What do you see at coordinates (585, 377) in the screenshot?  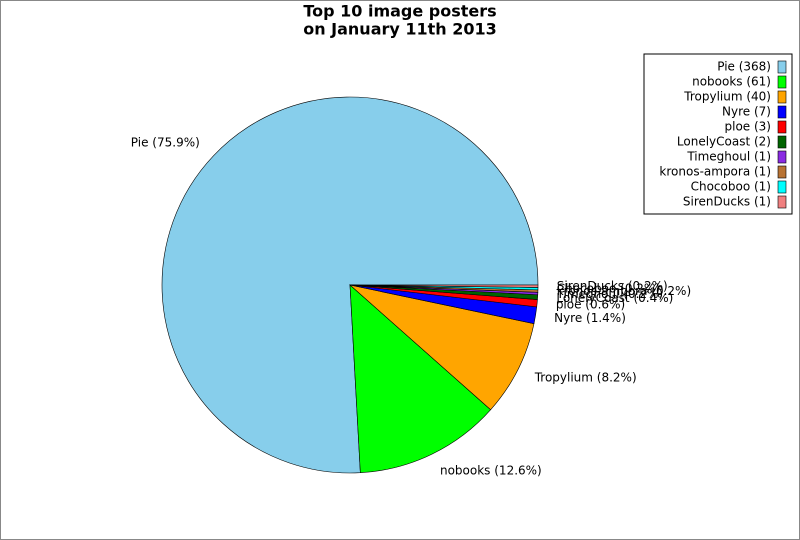 I see `slice-label: Tropylium (8.2%)` at bounding box center [585, 377].